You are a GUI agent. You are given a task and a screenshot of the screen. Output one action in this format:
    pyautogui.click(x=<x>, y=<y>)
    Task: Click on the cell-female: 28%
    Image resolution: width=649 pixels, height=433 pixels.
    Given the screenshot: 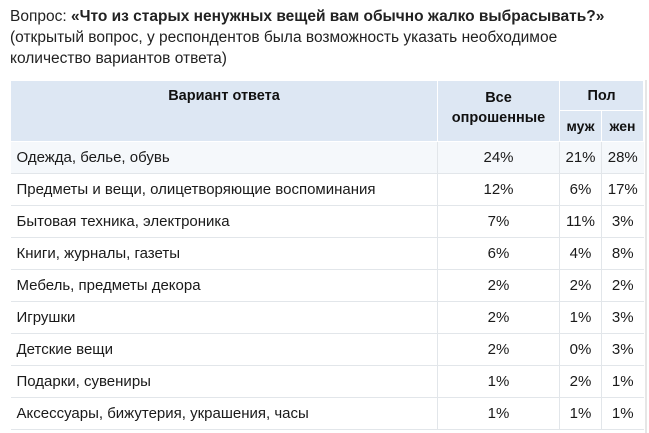 What is the action you would take?
    pyautogui.click(x=622, y=157)
    